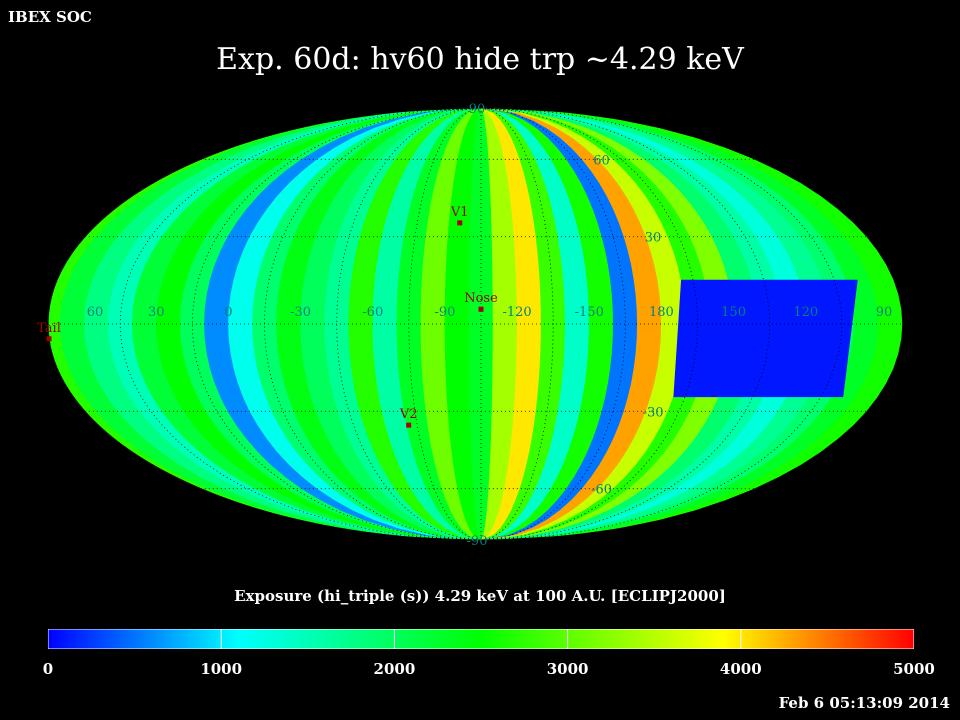 This screenshot has height=720, width=960. Describe the element at coordinates (601, 490) in the screenshot. I see `latitude-label: -60` at that location.